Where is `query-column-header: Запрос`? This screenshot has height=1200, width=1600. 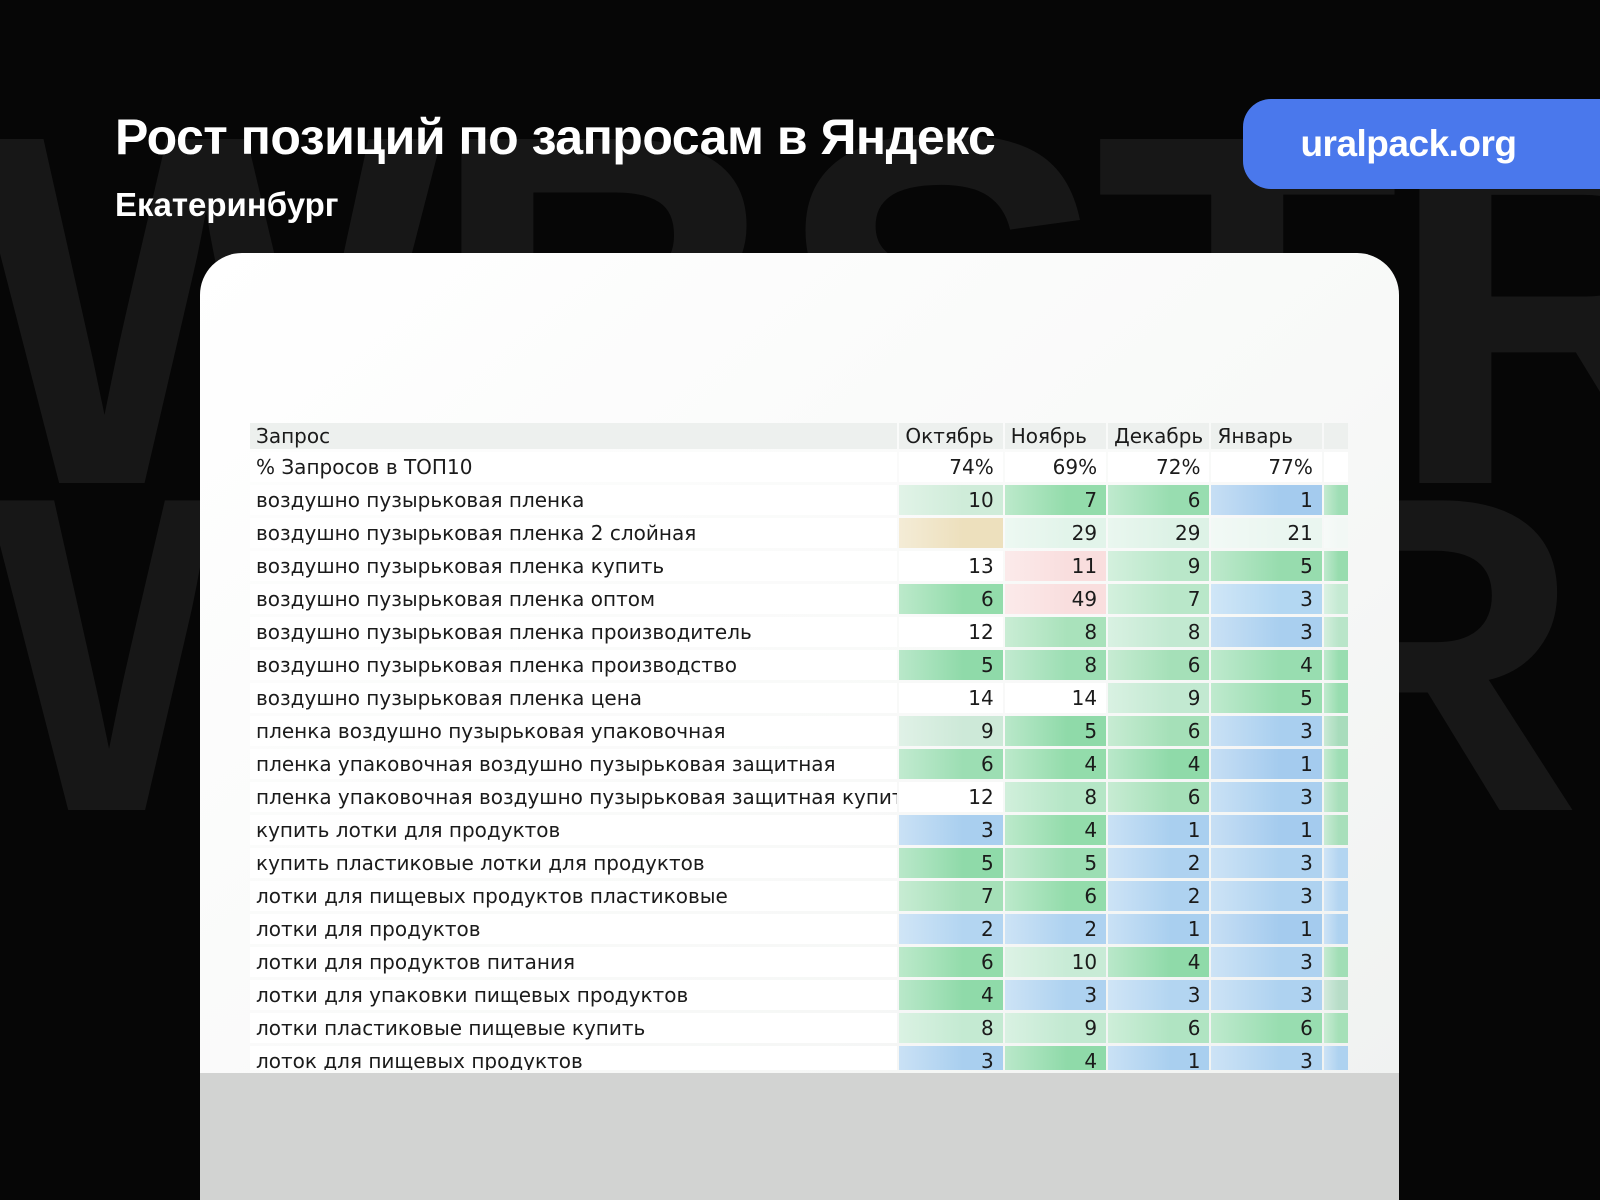 query-column-header: Запрос is located at coordinates (574, 436).